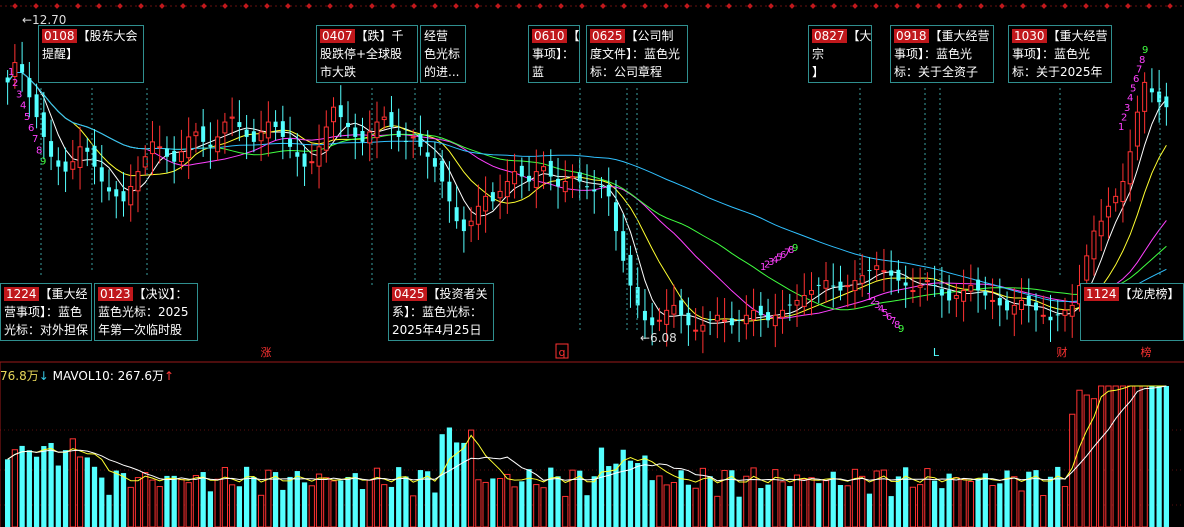 The image size is (1184, 527). What do you see at coordinates (1029, 36) in the screenshot?
I see `annotation-date: 1030` at bounding box center [1029, 36].